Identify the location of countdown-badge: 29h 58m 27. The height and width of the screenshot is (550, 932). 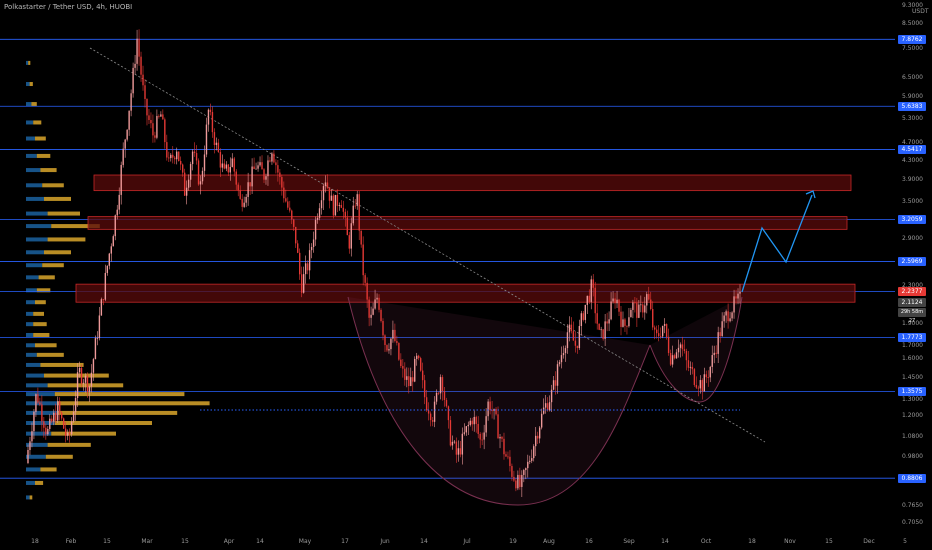
(912, 315).